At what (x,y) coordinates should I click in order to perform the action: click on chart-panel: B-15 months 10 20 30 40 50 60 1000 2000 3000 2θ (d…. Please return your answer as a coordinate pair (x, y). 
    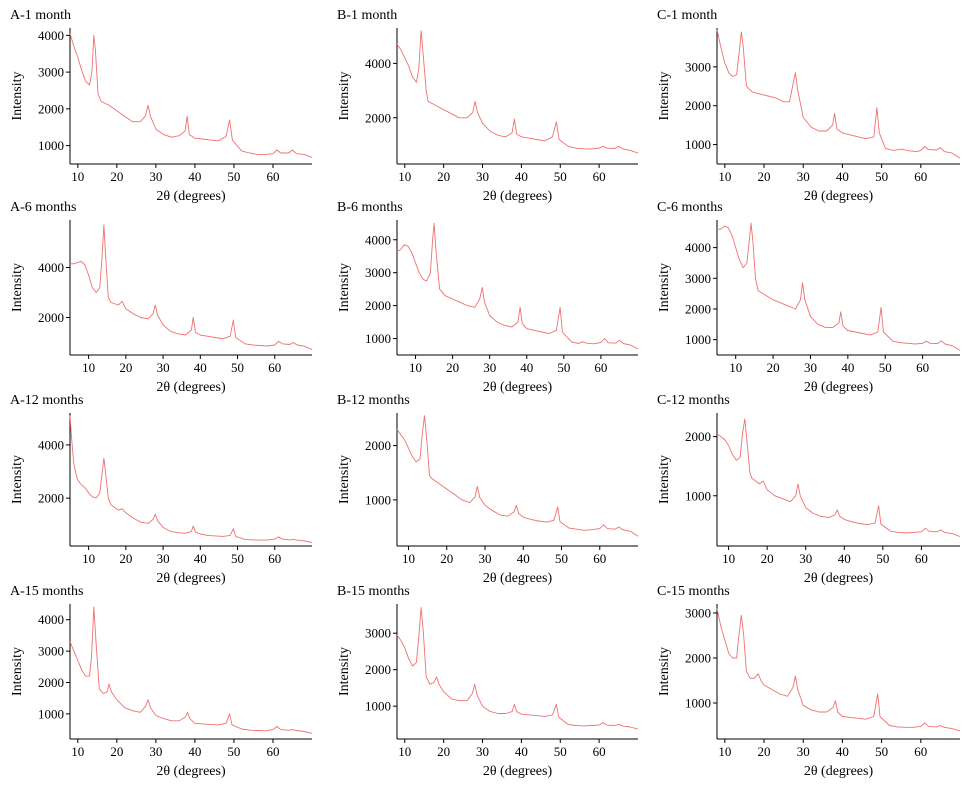
    Looking at the image, I should click on (488, 681).